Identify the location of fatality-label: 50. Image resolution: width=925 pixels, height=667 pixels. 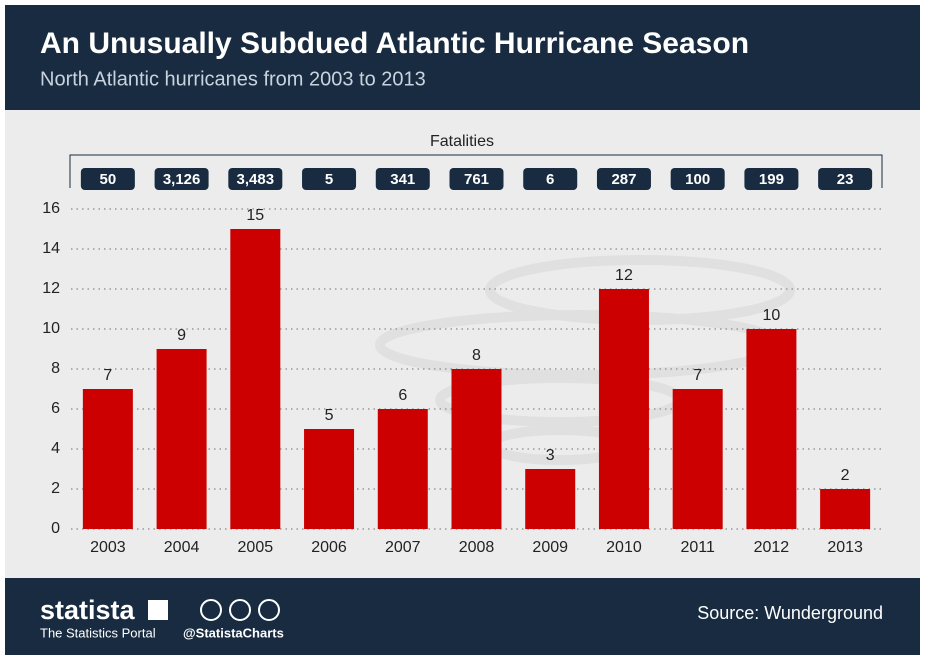
(108, 179).